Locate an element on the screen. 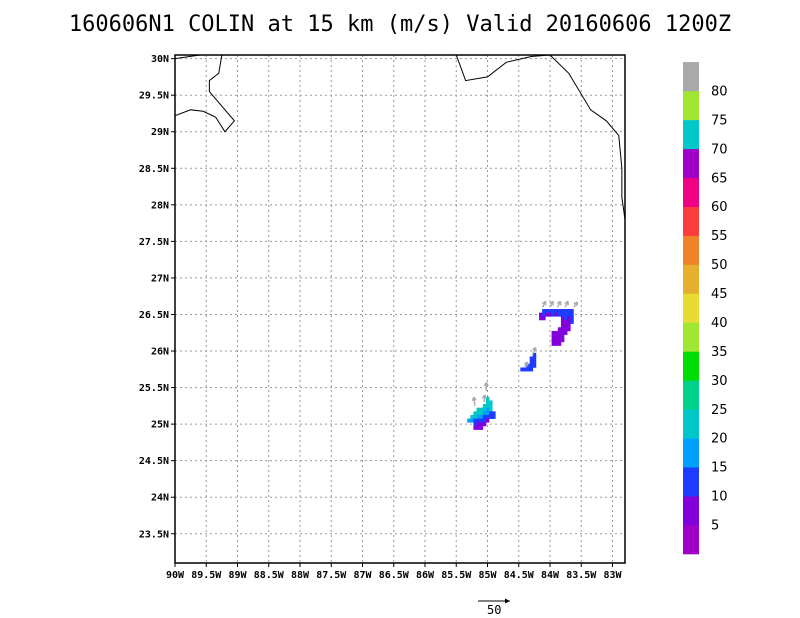 This screenshot has width=800, height=618. reference-vector: 50 is located at coordinates (494, 607).